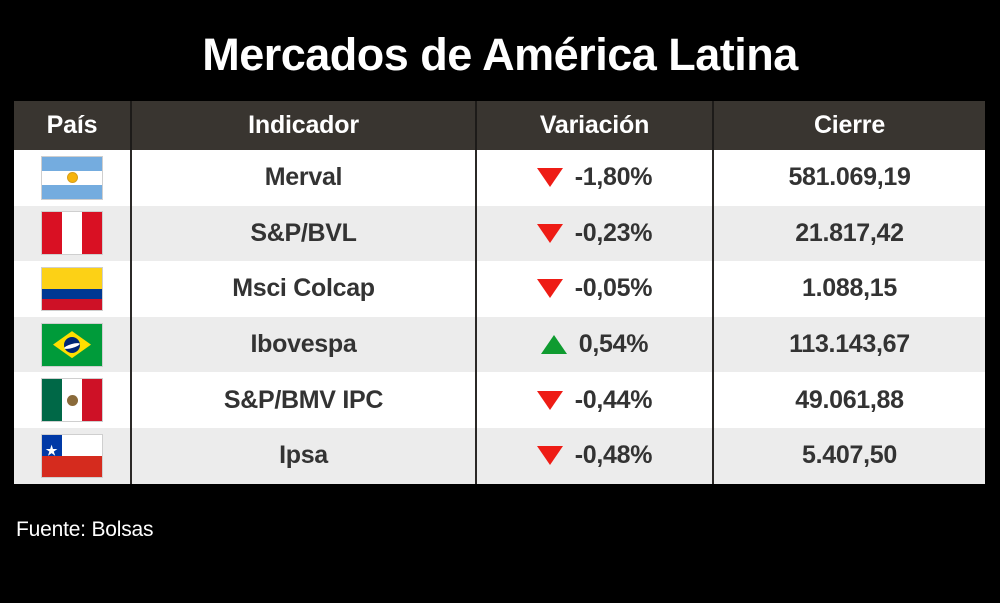 This screenshot has height=603, width=1000. Describe the element at coordinates (849, 232) in the screenshot. I see `close-cell: 21.817,42` at that location.